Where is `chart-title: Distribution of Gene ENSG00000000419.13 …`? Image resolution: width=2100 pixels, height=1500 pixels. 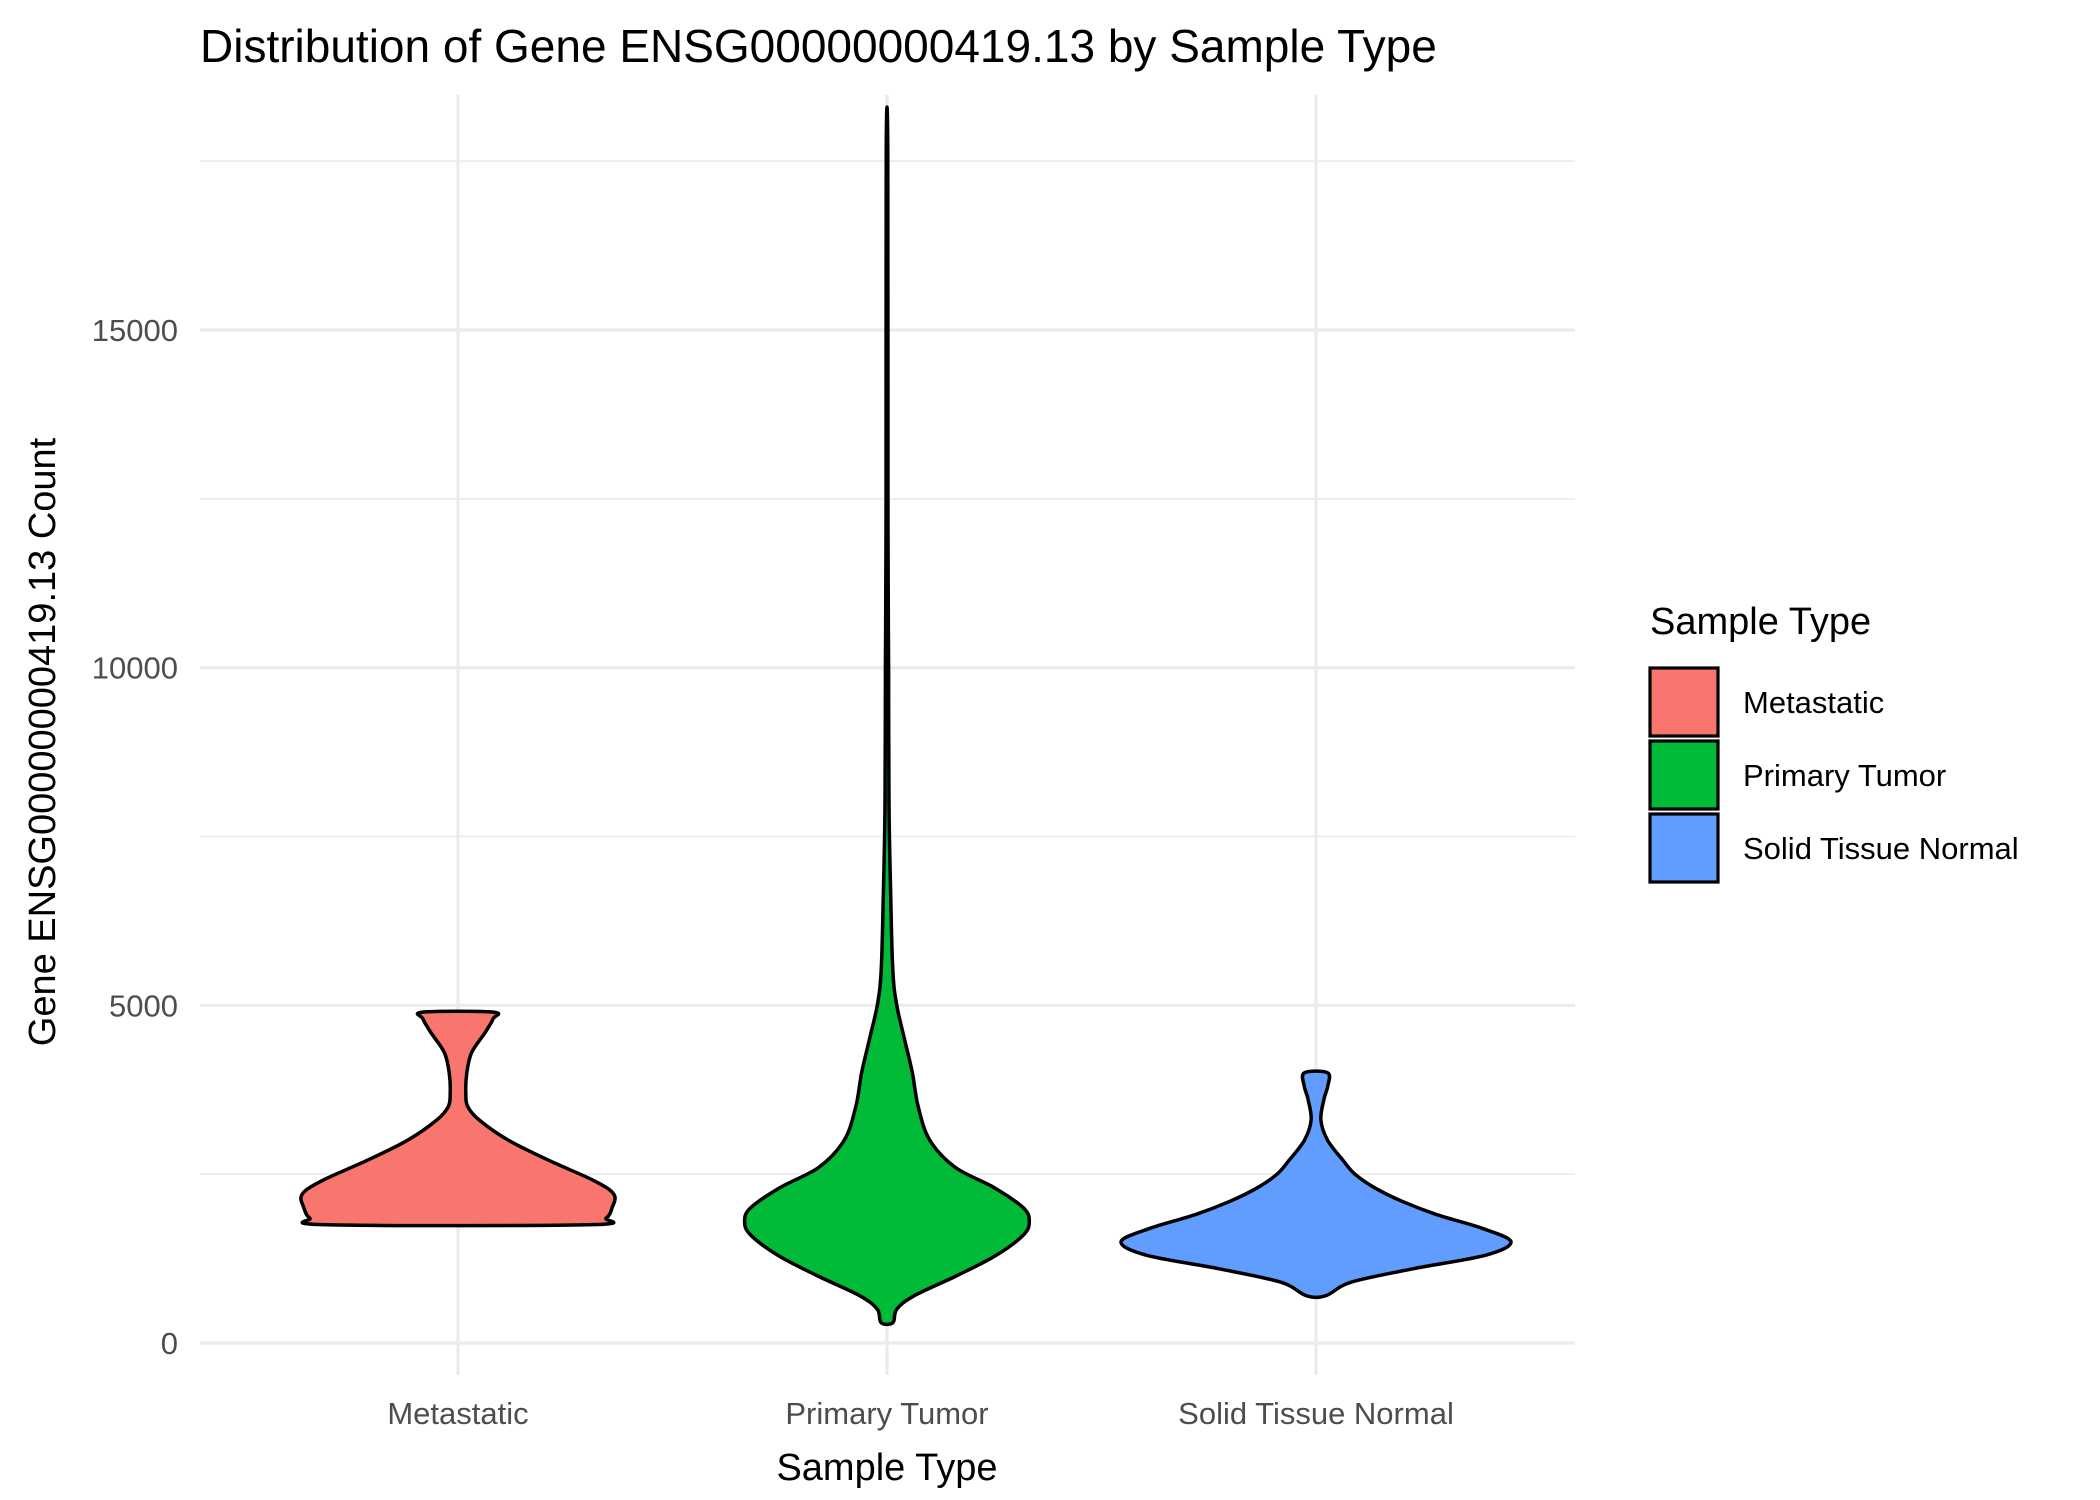
chart-title: Distribution of Gene ENSG00000000419.13 … is located at coordinates (818, 46).